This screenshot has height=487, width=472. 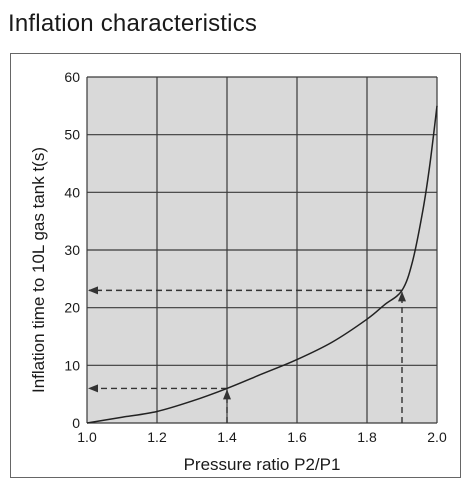 What do you see at coordinates (72, 308) in the screenshot?
I see `y-tick-label: 20` at bounding box center [72, 308].